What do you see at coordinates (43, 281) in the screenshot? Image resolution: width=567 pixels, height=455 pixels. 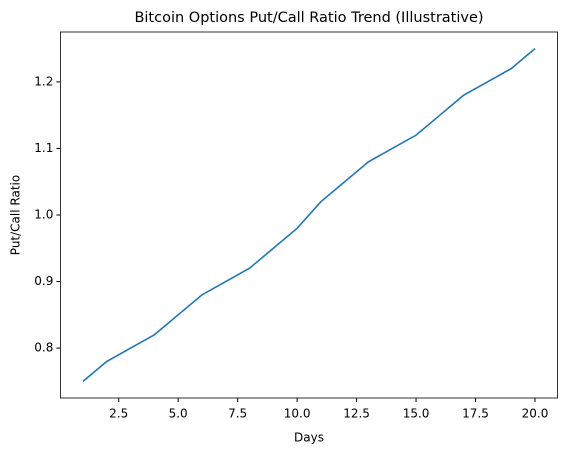 I see `y-tick-label: 0.9` at bounding box center [43, 281].